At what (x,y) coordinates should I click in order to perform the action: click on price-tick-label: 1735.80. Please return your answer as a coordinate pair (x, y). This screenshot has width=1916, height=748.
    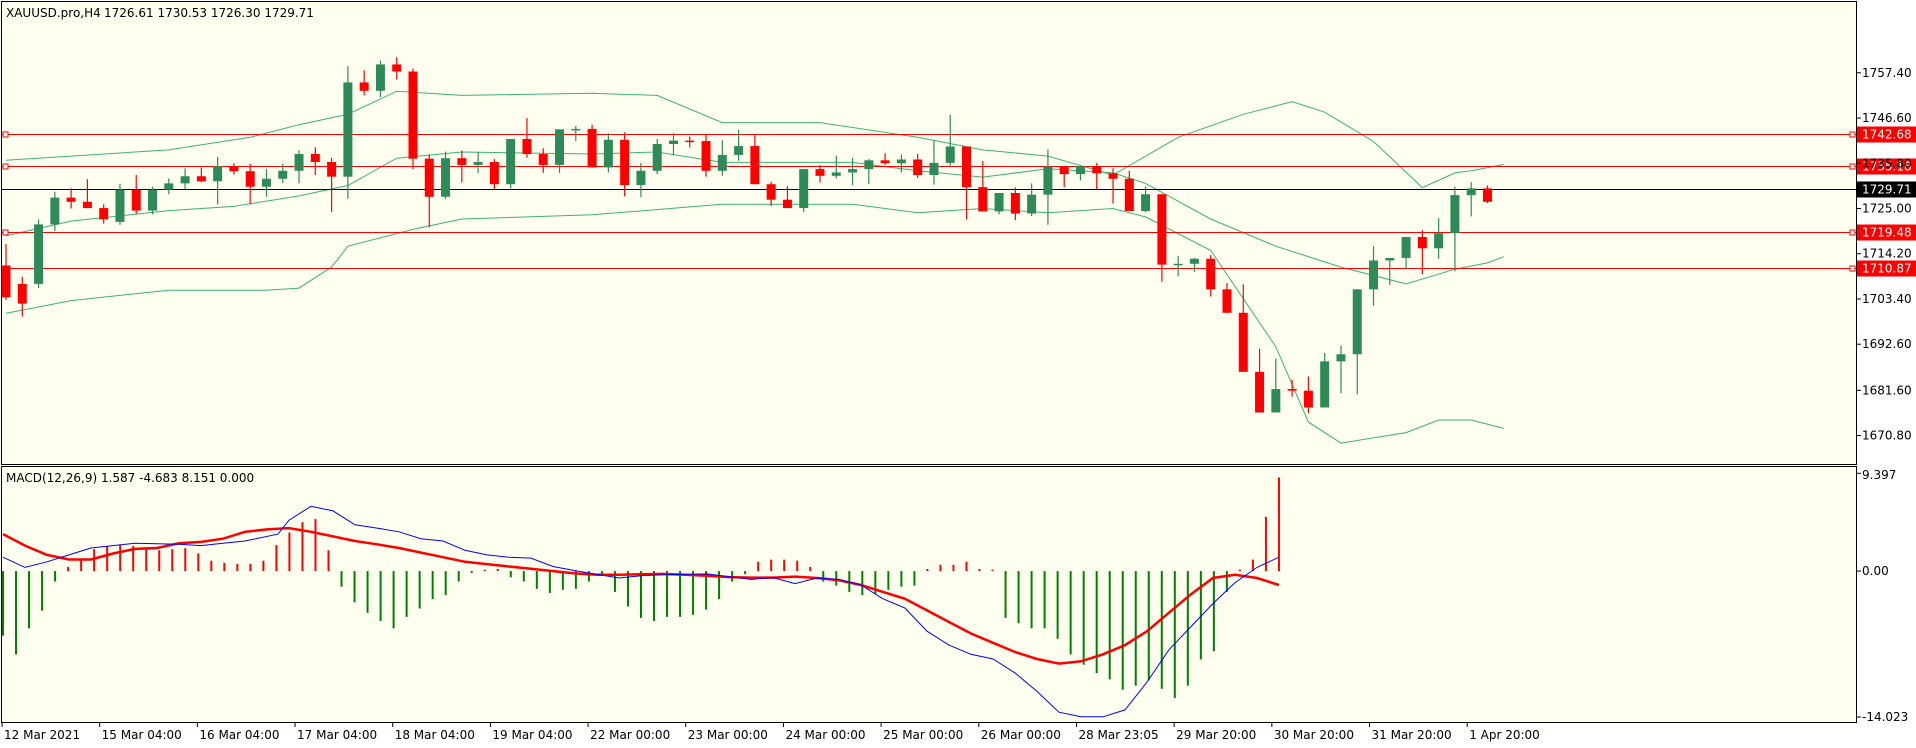
    Looking at the image, I should click on (1887, 163).